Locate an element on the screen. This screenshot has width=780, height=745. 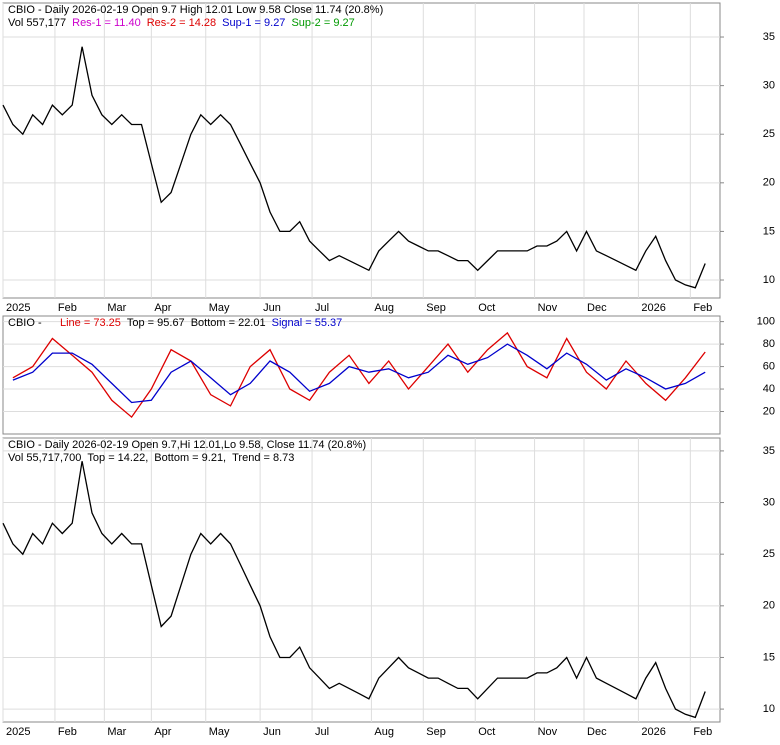
y-tick-label: 40 is located at coordinates (769, 389).